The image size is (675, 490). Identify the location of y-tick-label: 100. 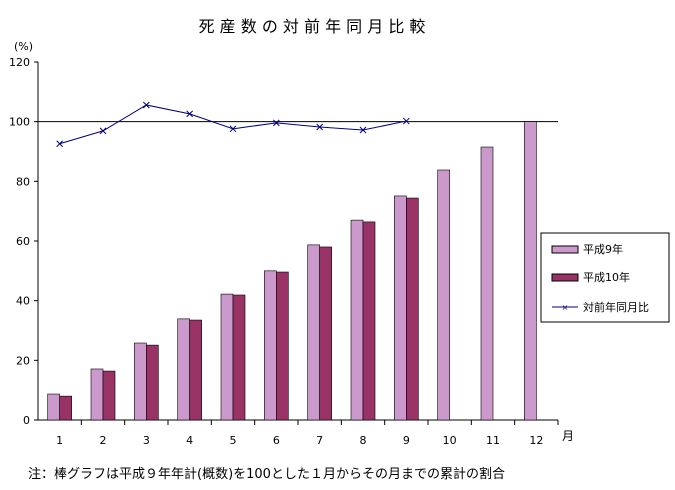
(19, 122).